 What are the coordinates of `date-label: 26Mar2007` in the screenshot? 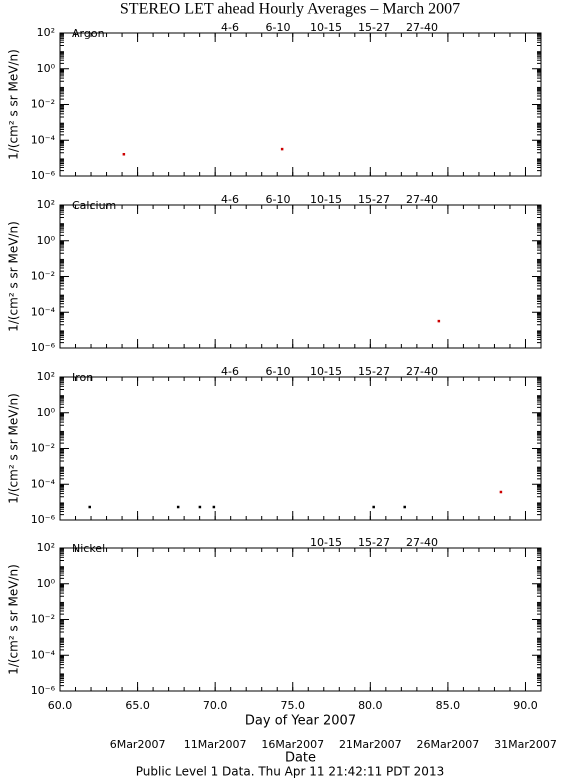 It's located at (448, 744).